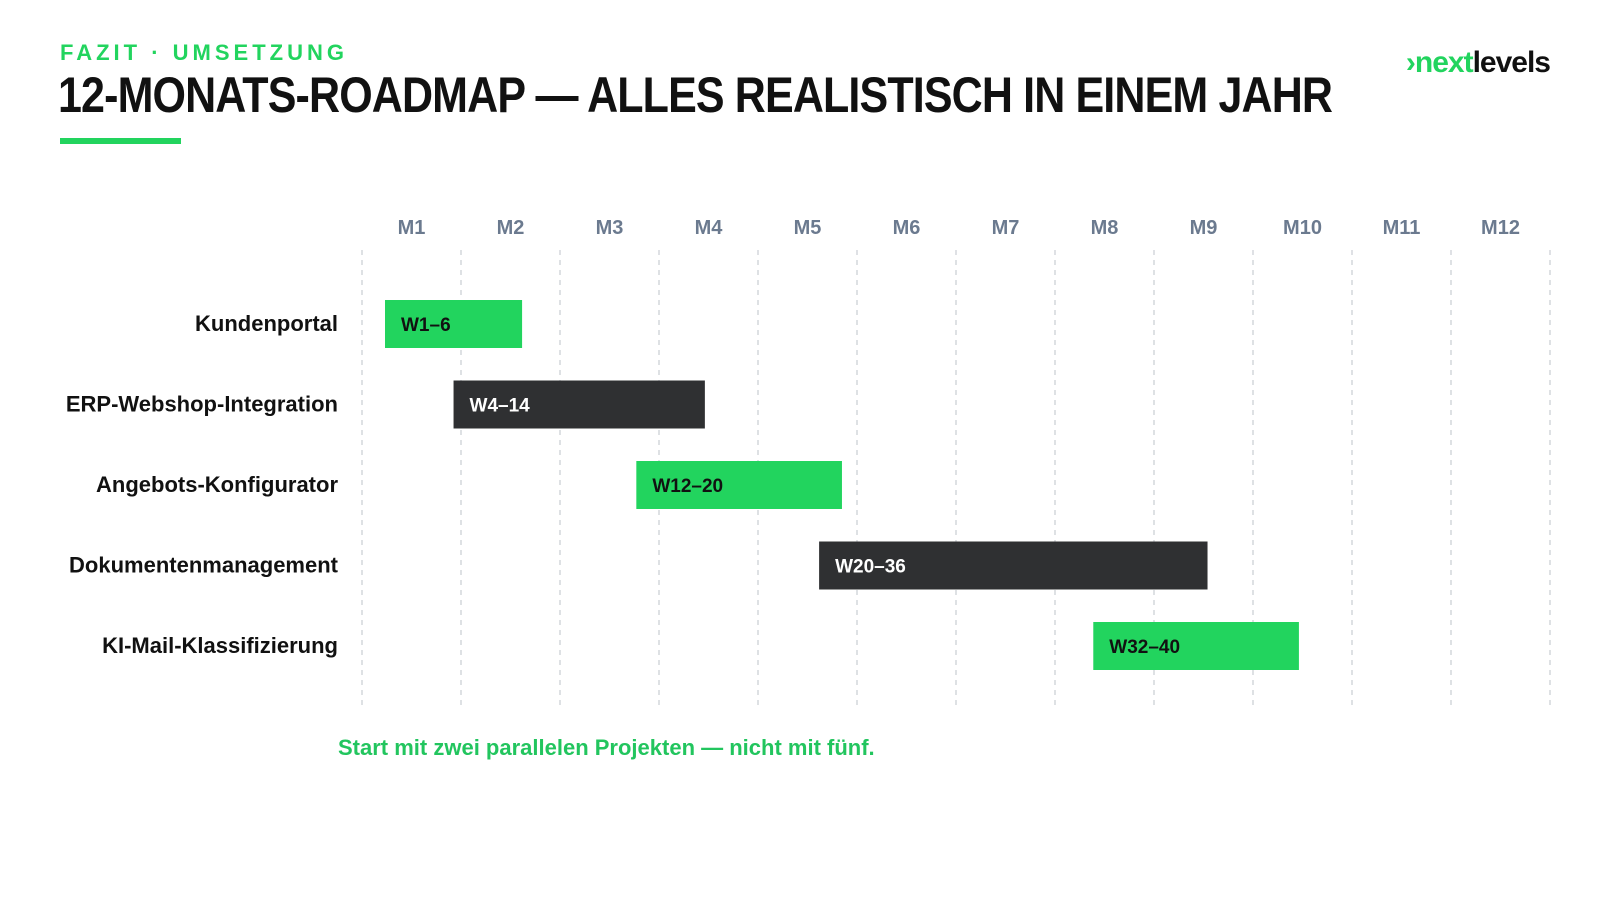 The image size is (1600, 900). I want to click on month-label-m8: M8, so click(1105, 228).